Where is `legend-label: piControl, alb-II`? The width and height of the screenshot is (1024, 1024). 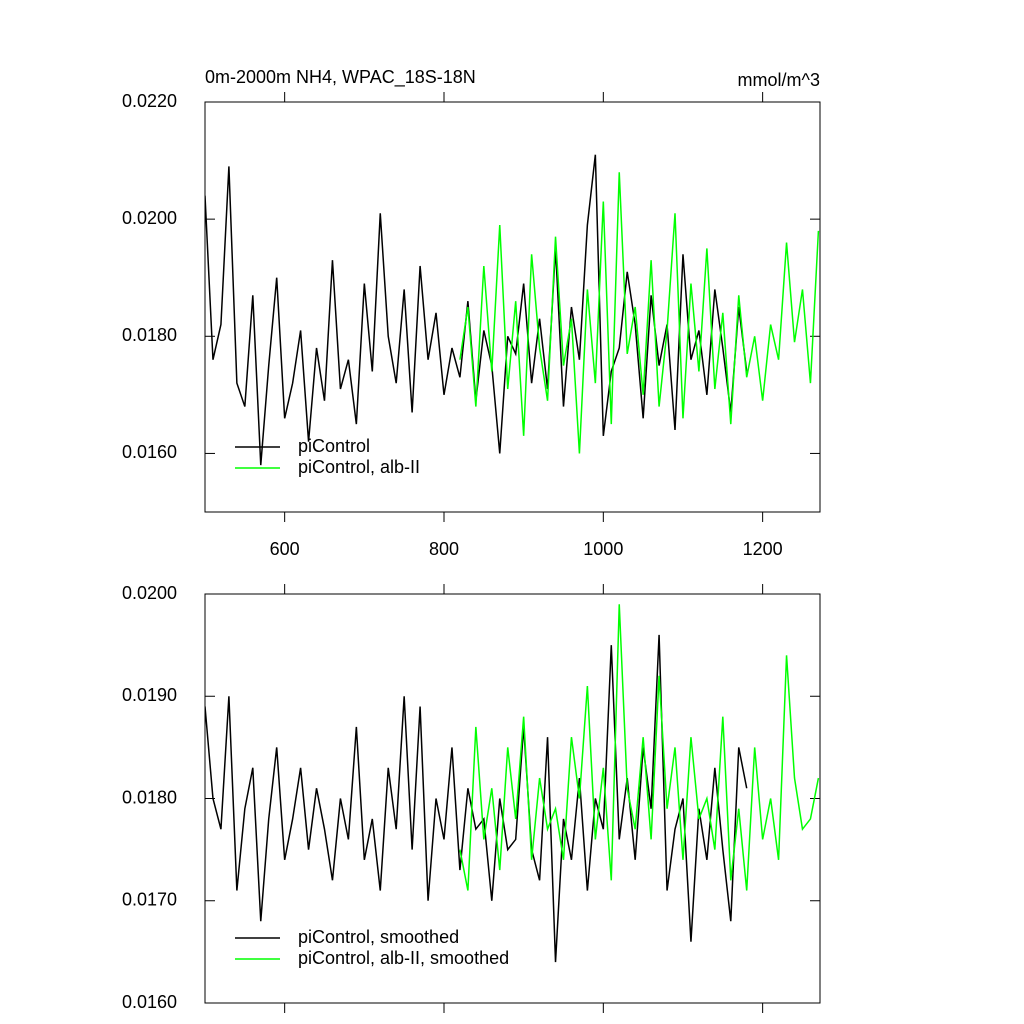
legend-label: piControl, alb-II is located at coordinates (359, 467).